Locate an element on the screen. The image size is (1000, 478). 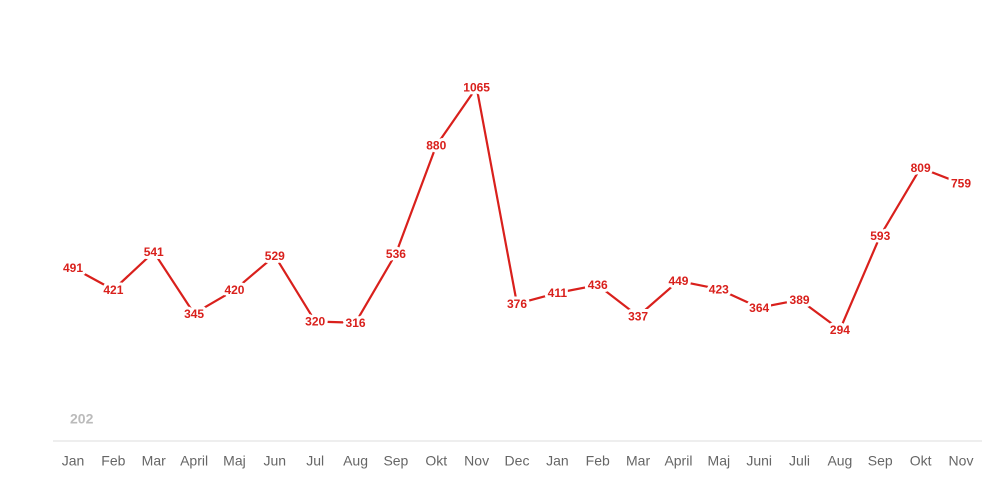
data-label: 421 is located at coordinates (113, 290).